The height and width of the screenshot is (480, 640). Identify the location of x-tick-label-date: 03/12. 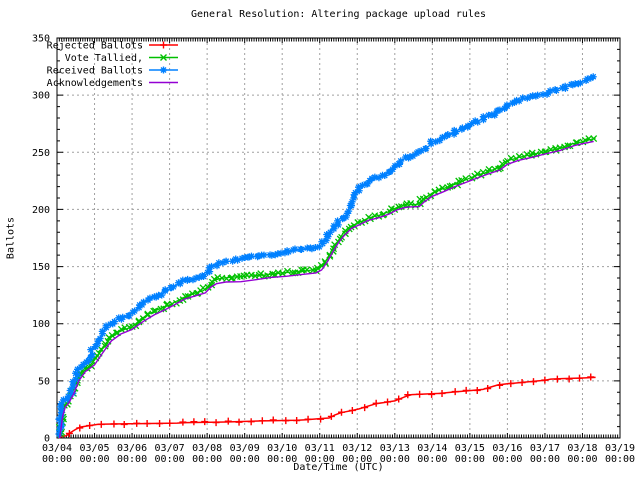
(357, 448).